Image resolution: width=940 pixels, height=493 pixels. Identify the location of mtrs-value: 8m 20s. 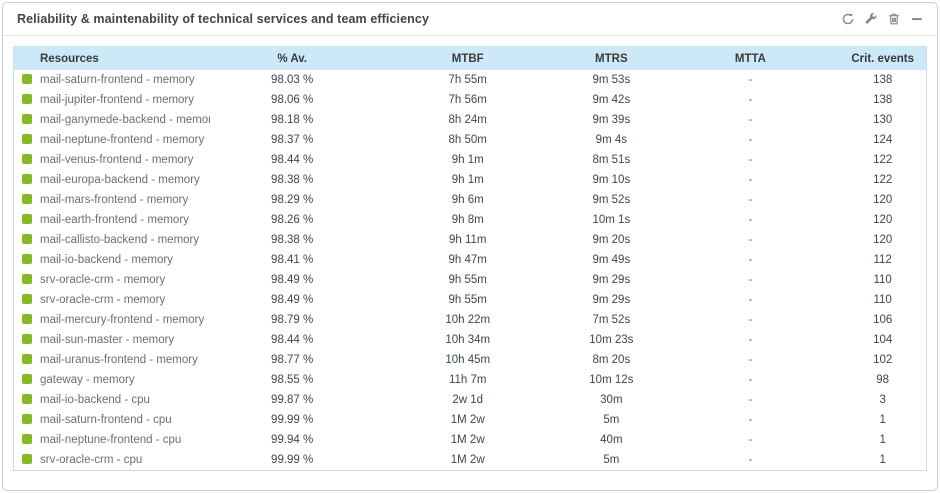
(611, 360).